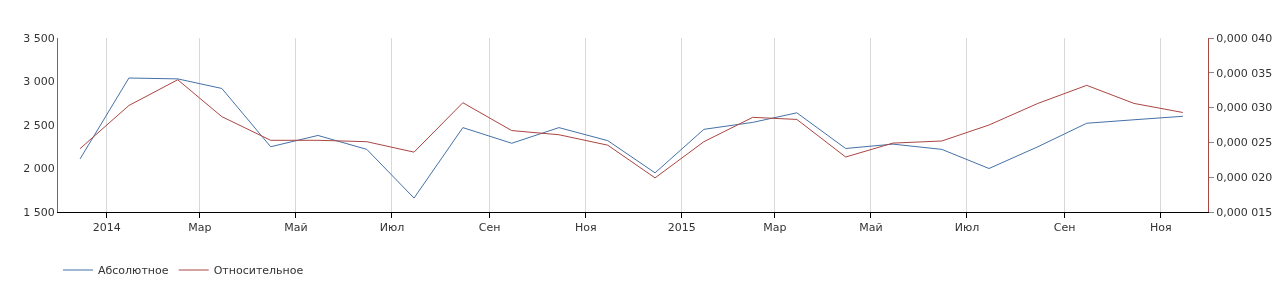  I want to click on y-tick-label: 2 500, so click(39, 125).